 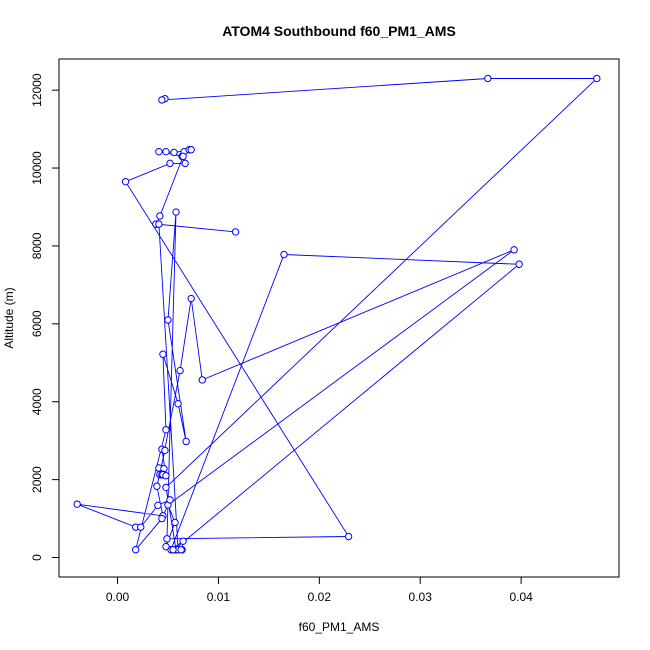 What do you see at coordinates (37, 401) in the screenshot?
I see `y-tick-label: 4000` at bounding box center [37, 401].